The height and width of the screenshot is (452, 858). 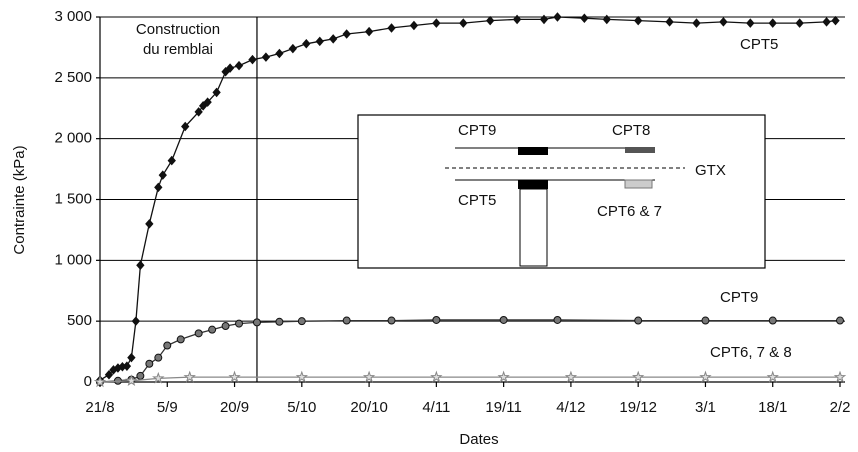 I want to click on inset-label: GTX, so click(x=710, y=170).